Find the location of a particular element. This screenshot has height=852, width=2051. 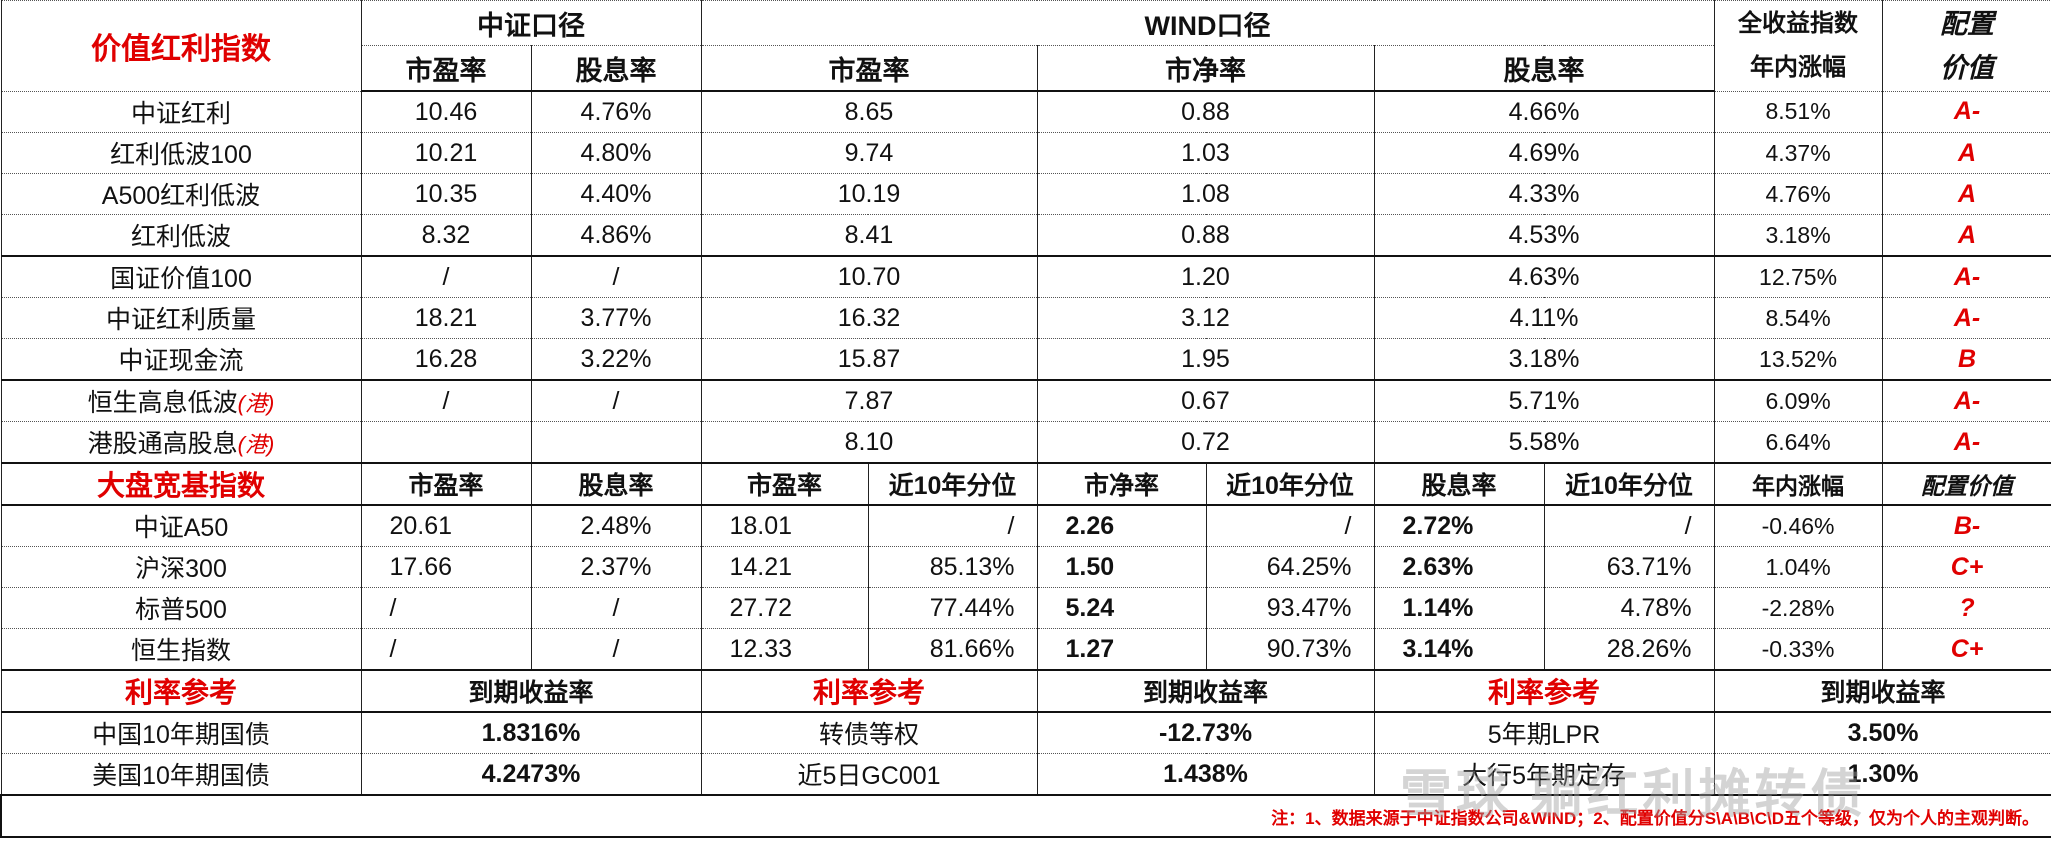

value-cell: 85.13% is located at coordinates (952, 567).